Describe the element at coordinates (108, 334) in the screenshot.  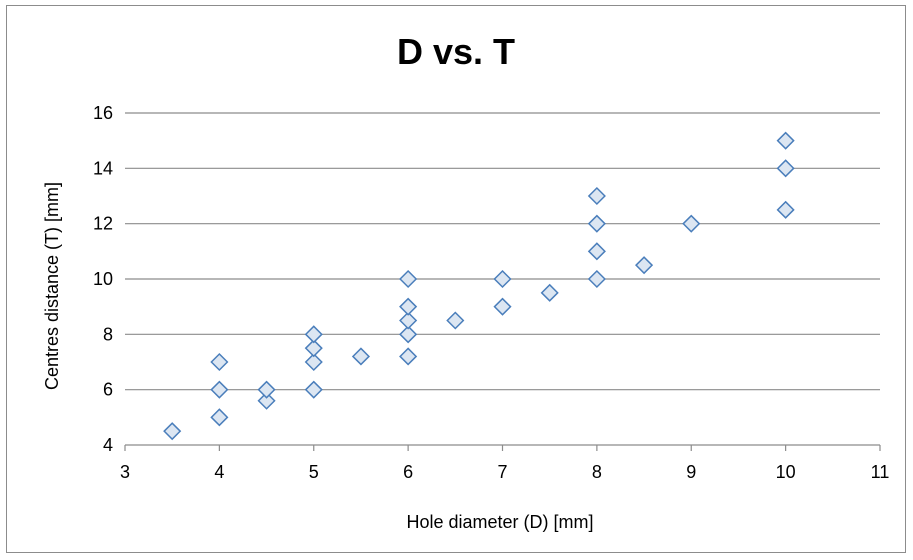
I see `y-tick-label: 8` at that location.